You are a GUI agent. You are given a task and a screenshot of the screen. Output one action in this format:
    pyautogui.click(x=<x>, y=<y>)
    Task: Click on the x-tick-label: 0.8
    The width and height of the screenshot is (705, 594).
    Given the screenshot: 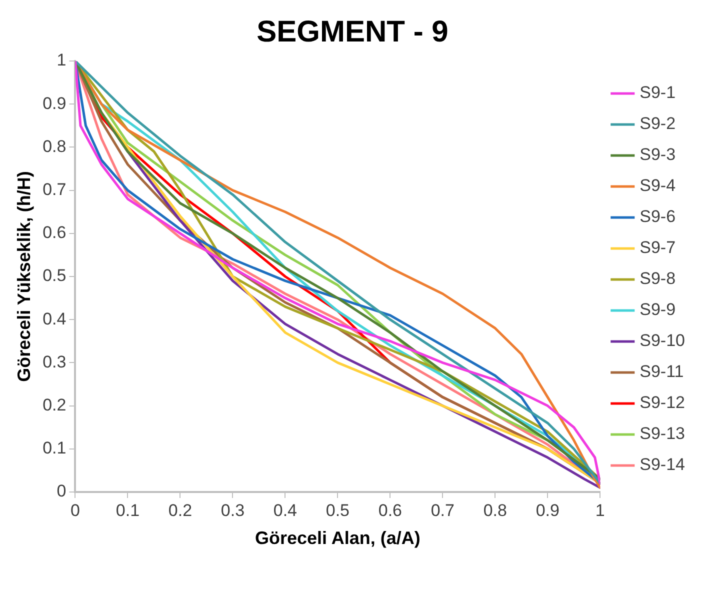 What is the action you would take?
    pyautogui.click(x=495, y=510)
    